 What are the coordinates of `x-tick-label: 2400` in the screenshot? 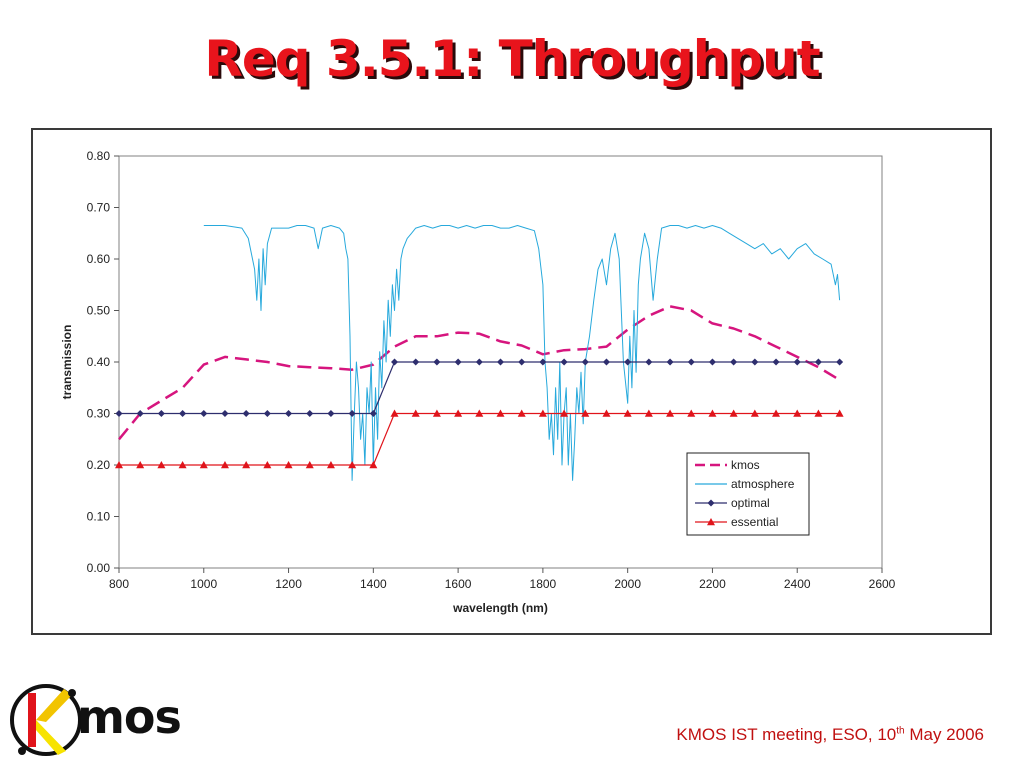 It's located at (797, 584).